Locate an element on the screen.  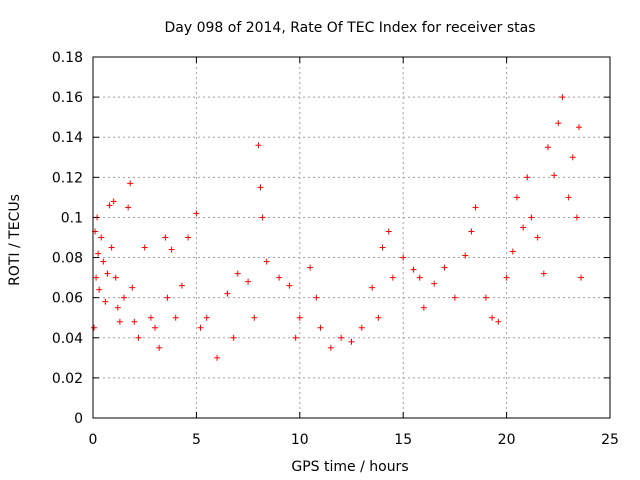
y-tick-label: 0.08 is located at coordinates (67, 259).